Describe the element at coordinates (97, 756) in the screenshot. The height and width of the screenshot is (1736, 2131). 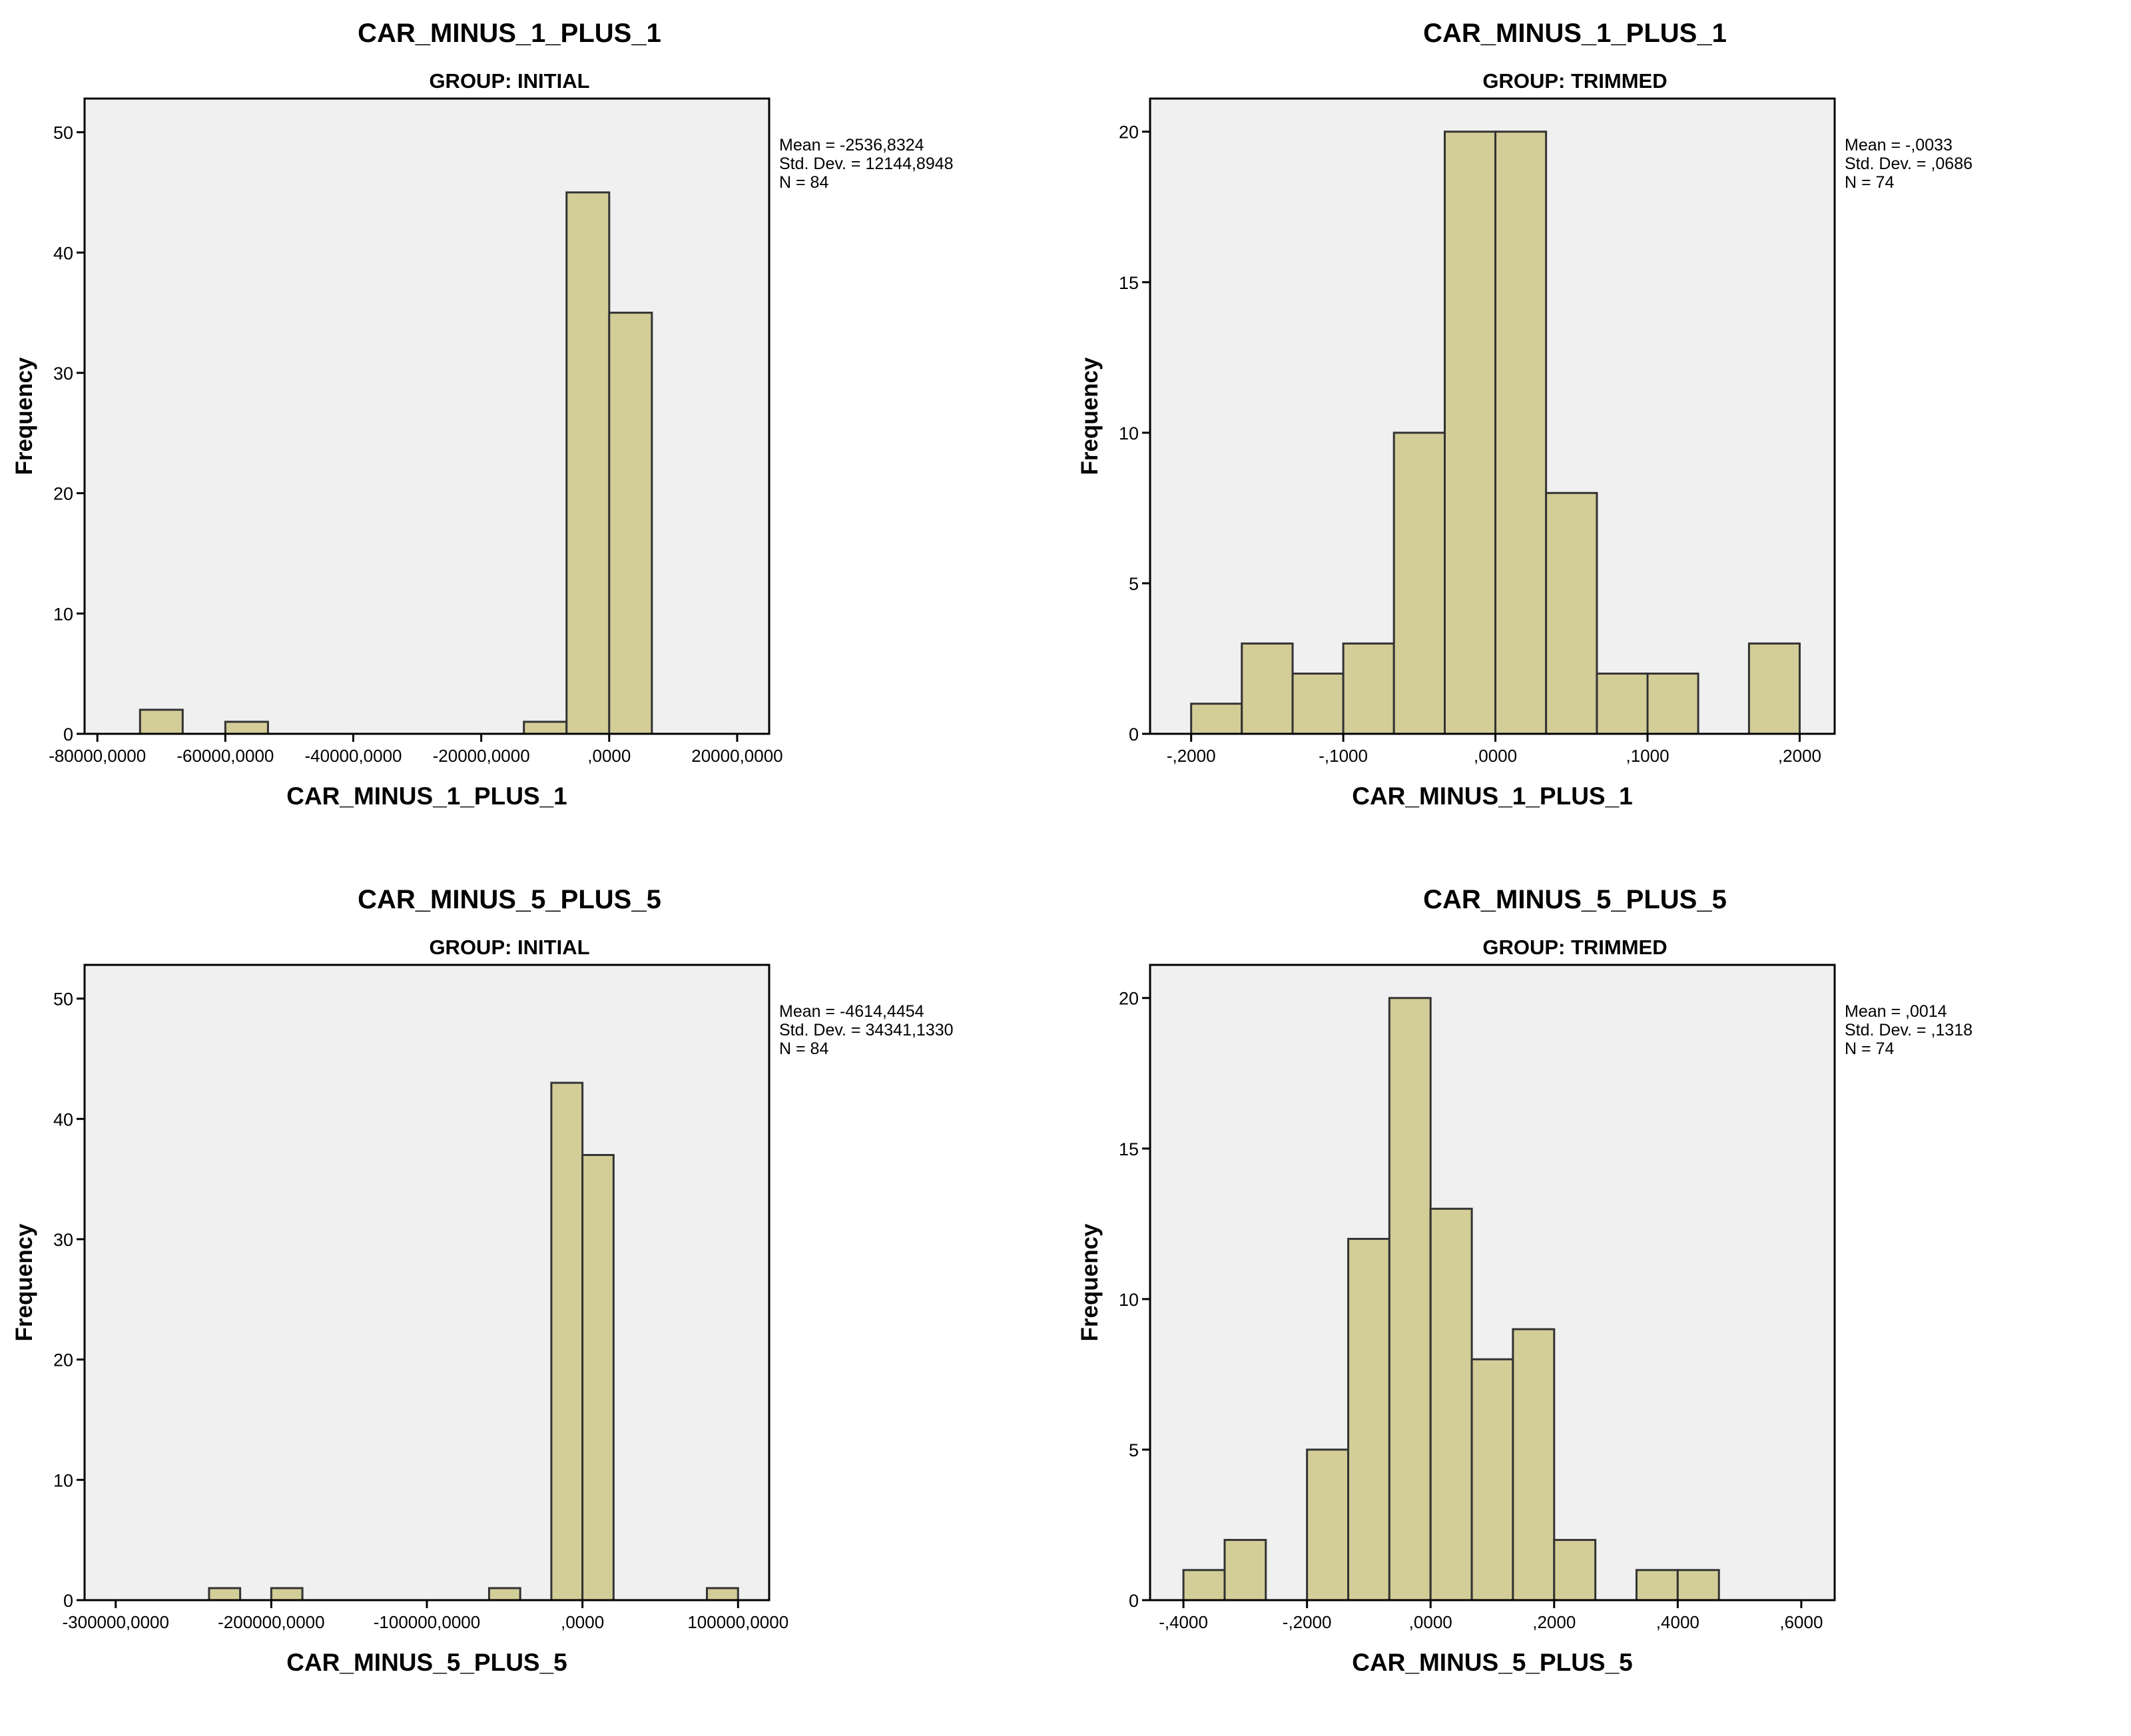
I see `x-tick-label: -80000,0000` at that location.